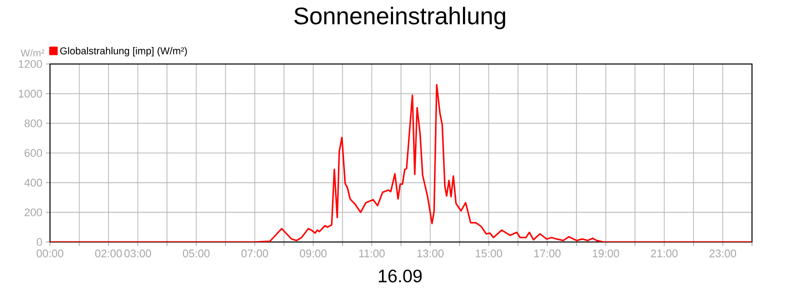 This screenshot has height=300, width=800. Describe the element at coordinates (33, 182) in the screenshot. I see `y-tick-label: 400` at that location.